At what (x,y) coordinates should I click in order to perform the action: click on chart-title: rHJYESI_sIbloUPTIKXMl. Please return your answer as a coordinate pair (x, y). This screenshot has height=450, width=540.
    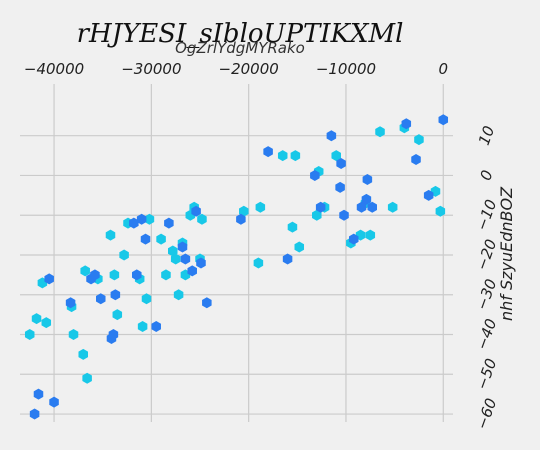
    Looking at the image, I should click on (240, 34).